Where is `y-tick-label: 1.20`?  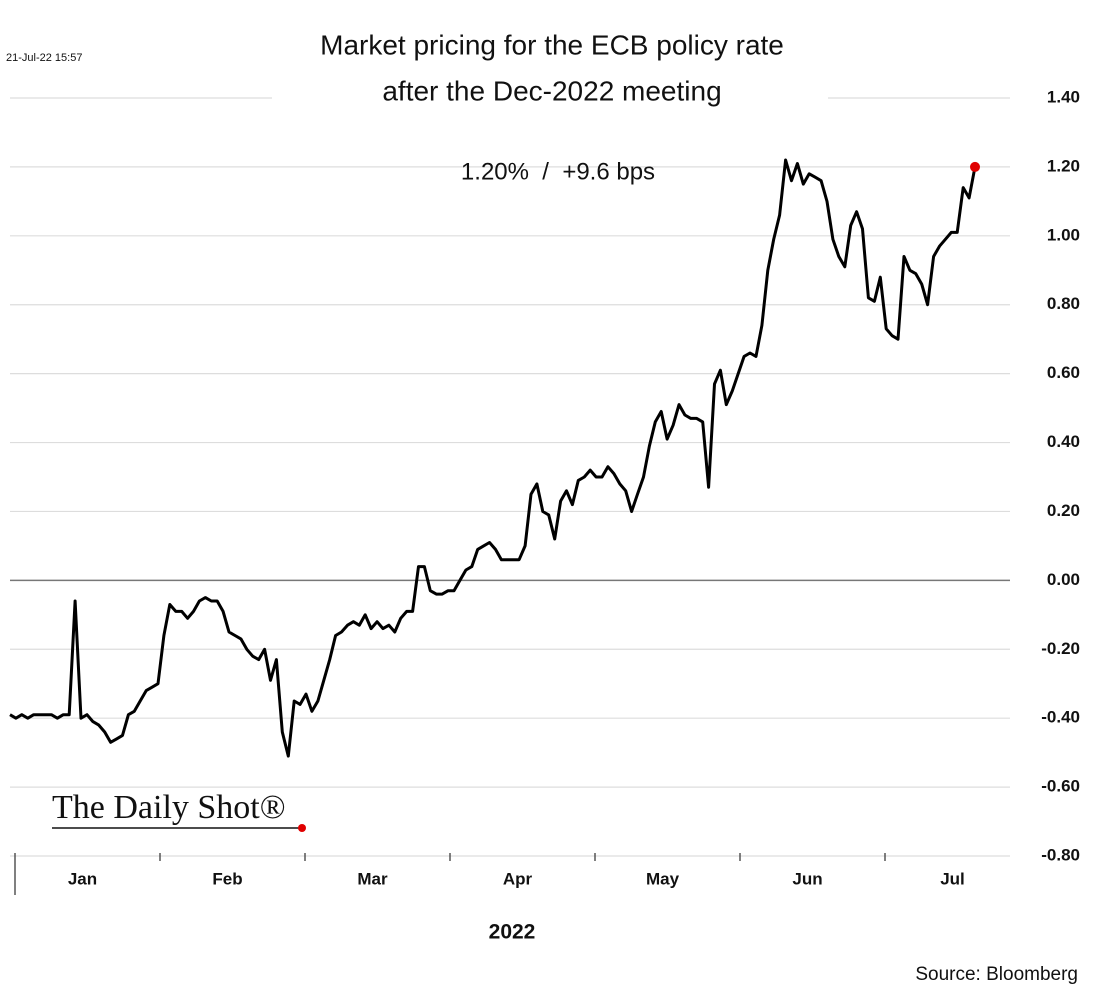 y-tick-label: 1.20 is located at coordinates (1063, 165).